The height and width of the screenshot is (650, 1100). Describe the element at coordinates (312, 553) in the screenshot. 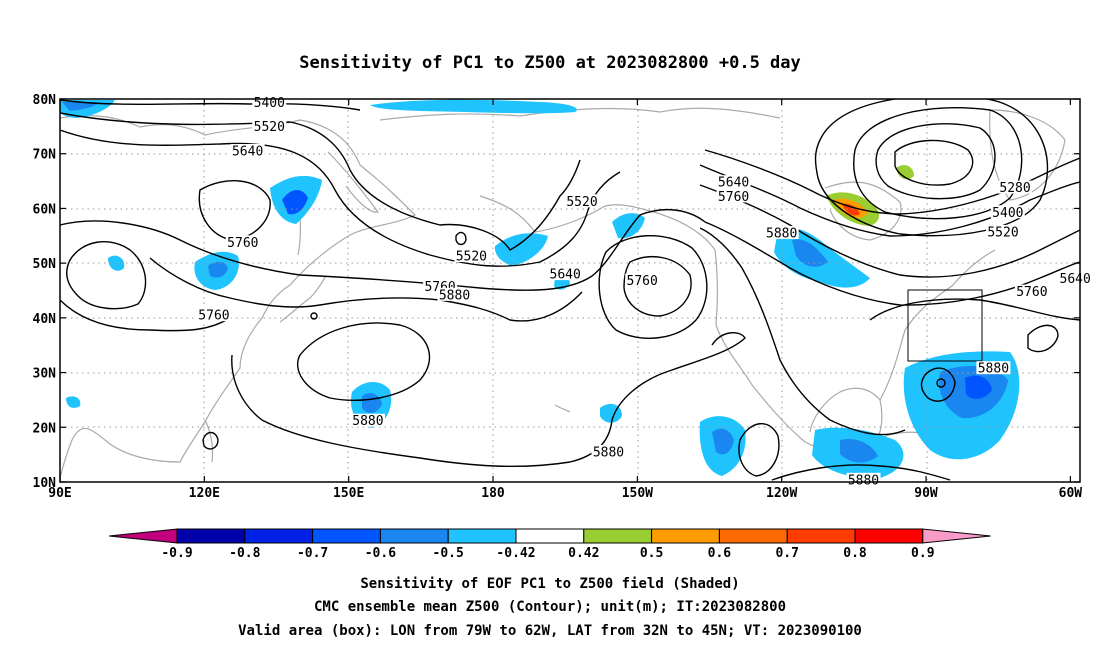

I see `colorbar-label: -0.7` at that location.